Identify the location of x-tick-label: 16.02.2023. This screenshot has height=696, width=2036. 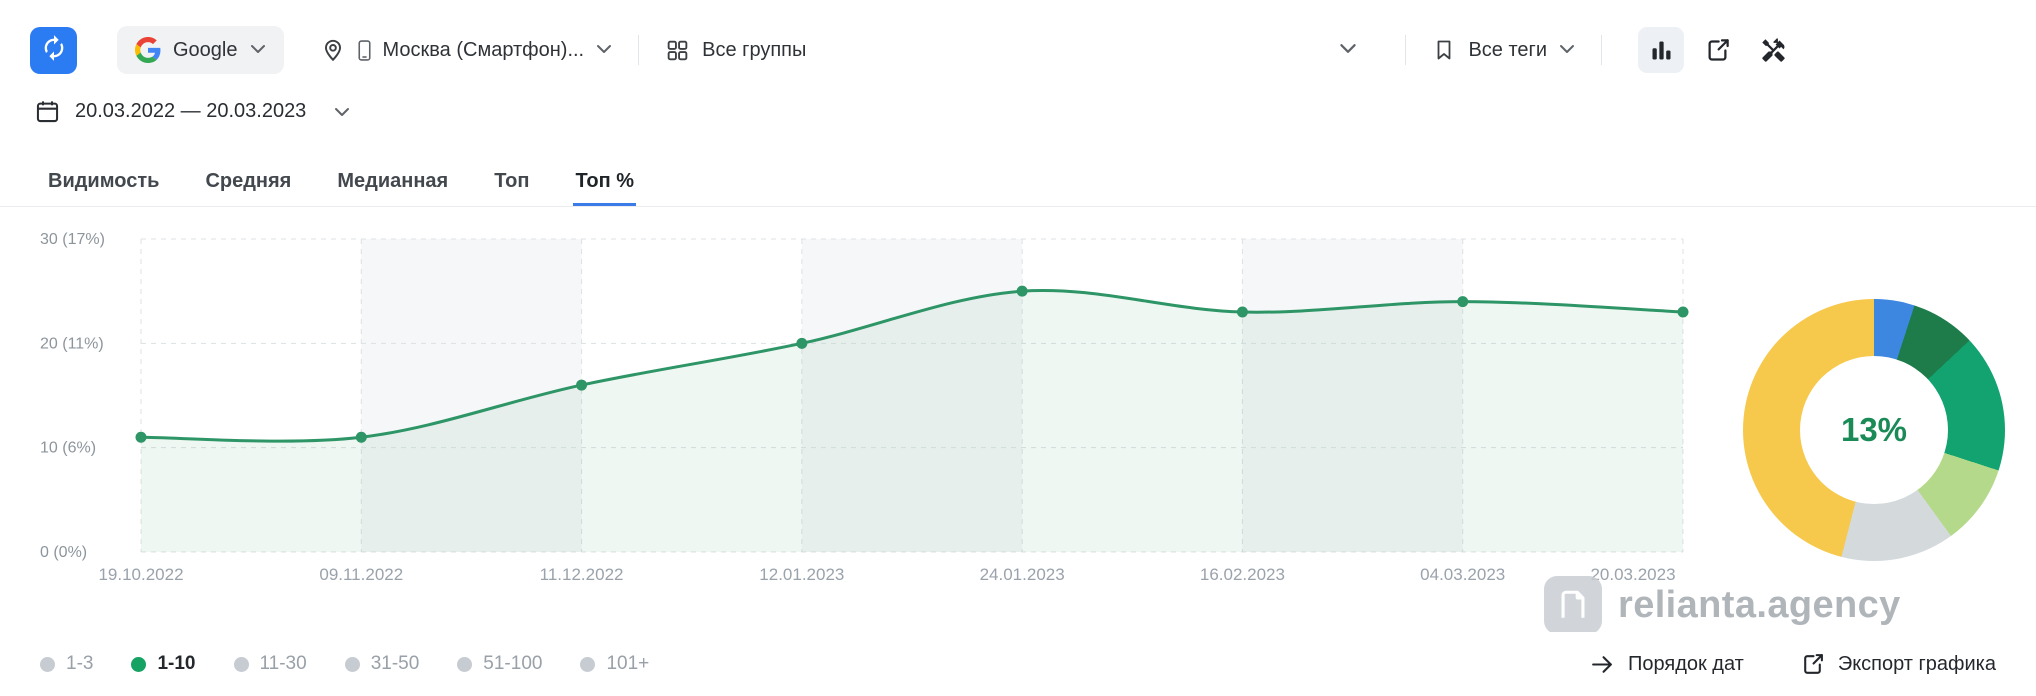
(1242, 574).